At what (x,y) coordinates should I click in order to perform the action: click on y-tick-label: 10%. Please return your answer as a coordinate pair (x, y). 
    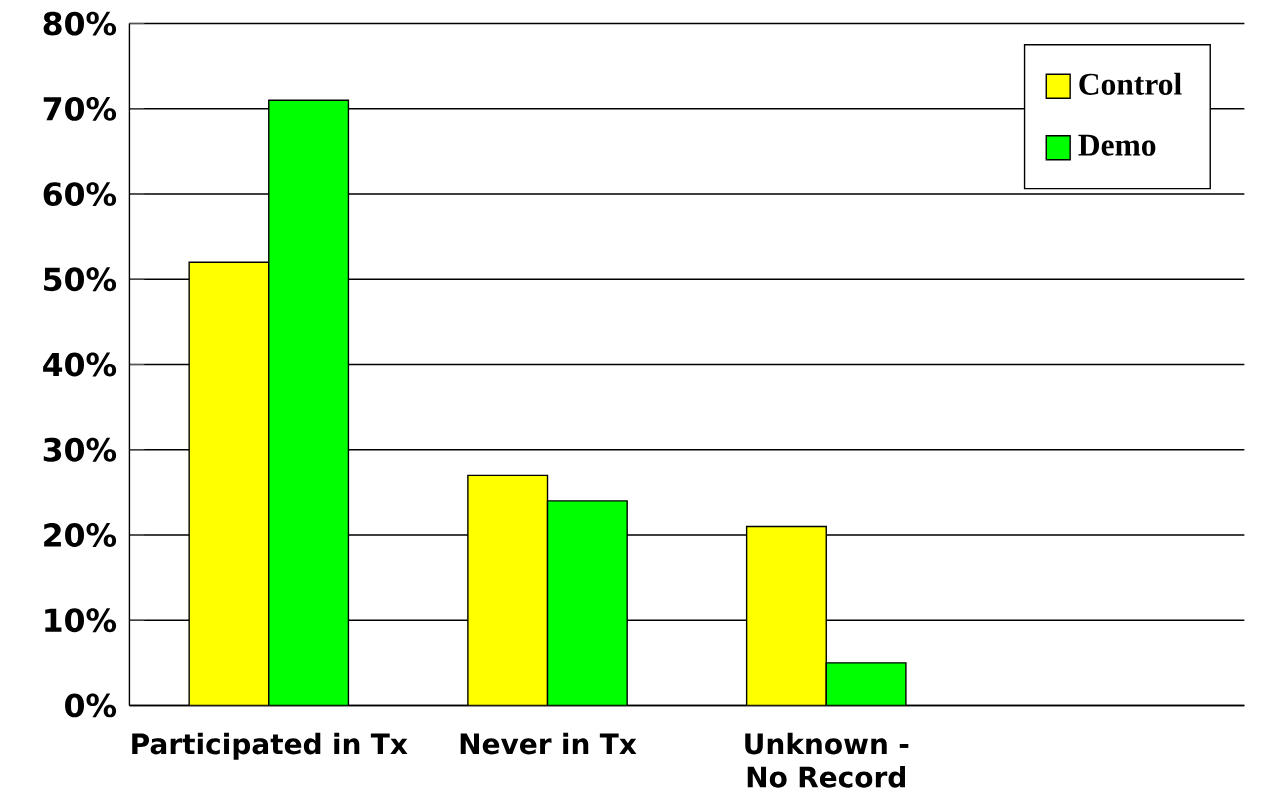
    Looking at the image, I should click on (81, 620).